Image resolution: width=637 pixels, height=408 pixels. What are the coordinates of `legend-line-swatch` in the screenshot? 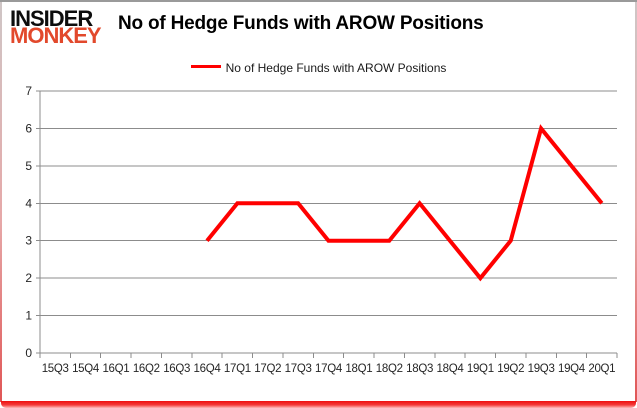 It's located at (205, 67).